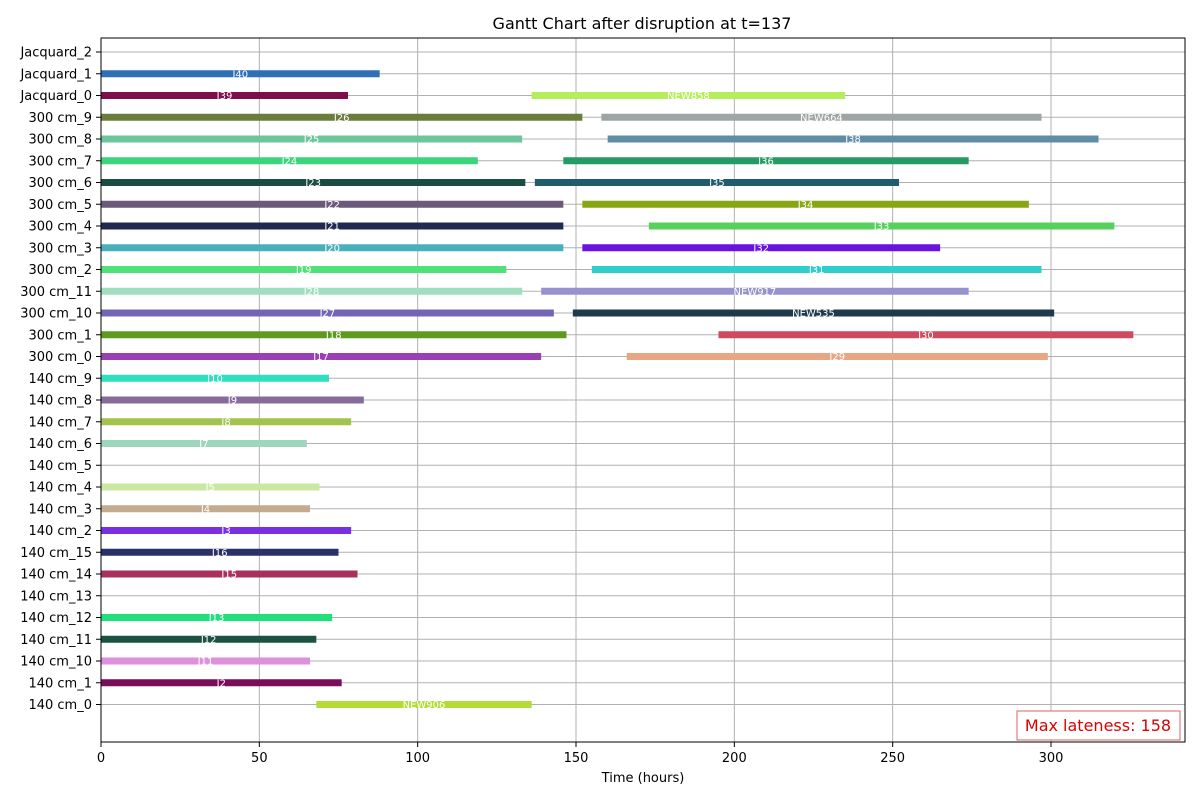 The image size is (1200, 800). Describe the element at coordinates (333, 335) in the screenshot. I see `task-label: J18` at that location.